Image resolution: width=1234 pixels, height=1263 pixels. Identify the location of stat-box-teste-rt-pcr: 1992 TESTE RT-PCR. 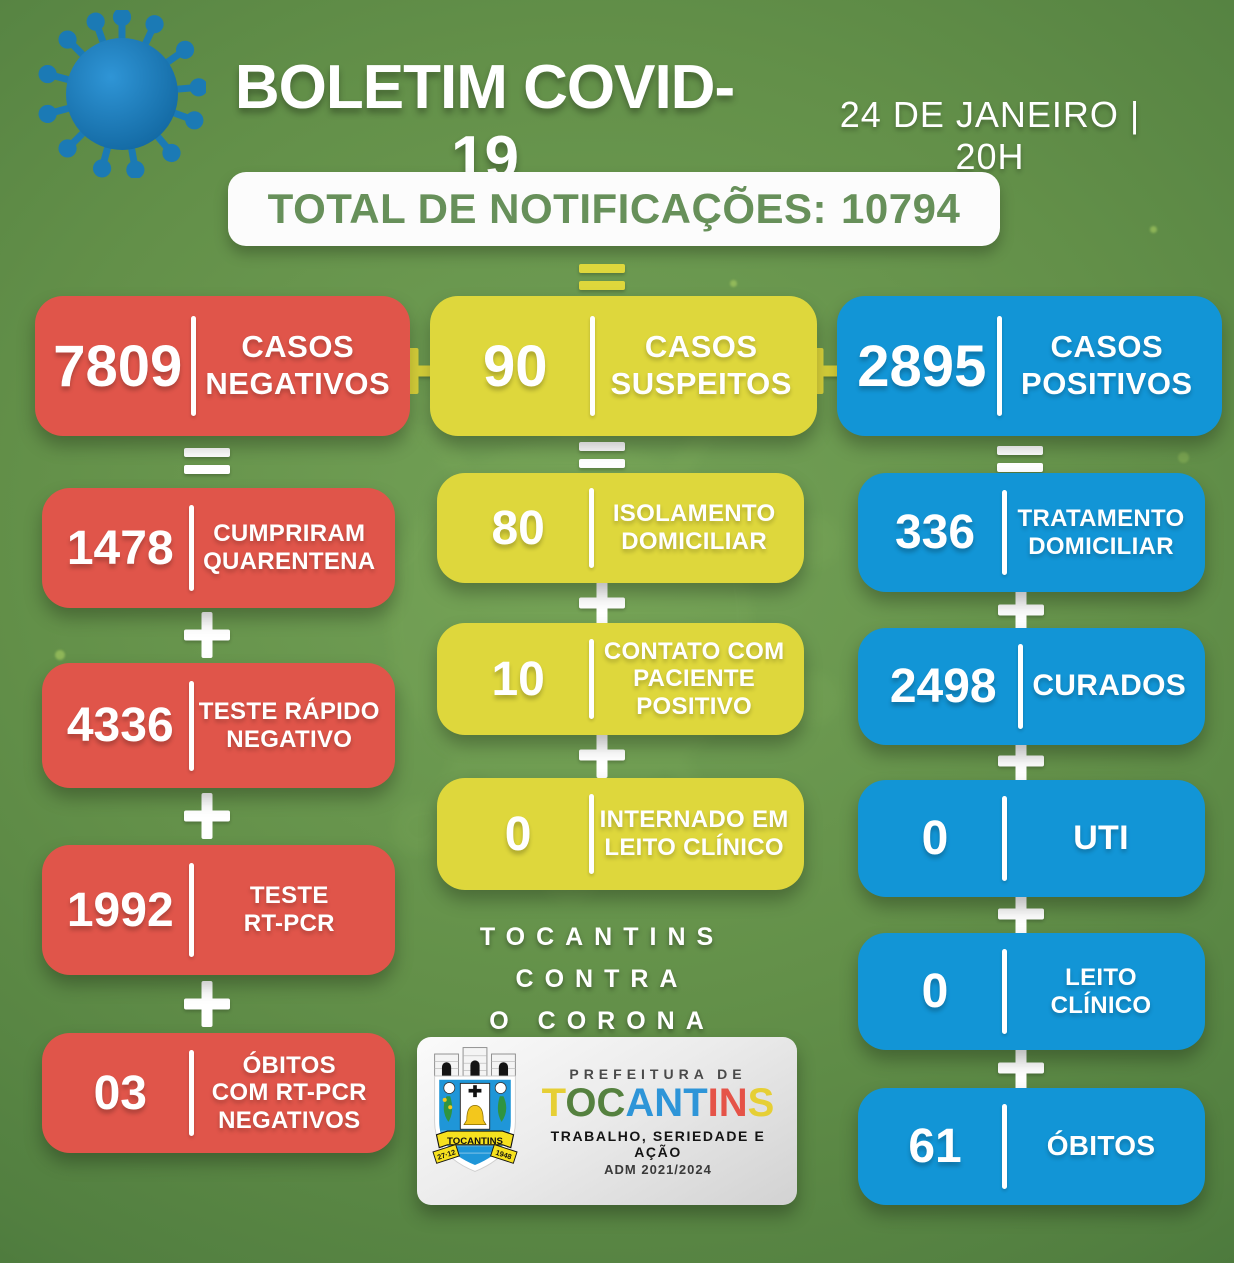
(218, 910).